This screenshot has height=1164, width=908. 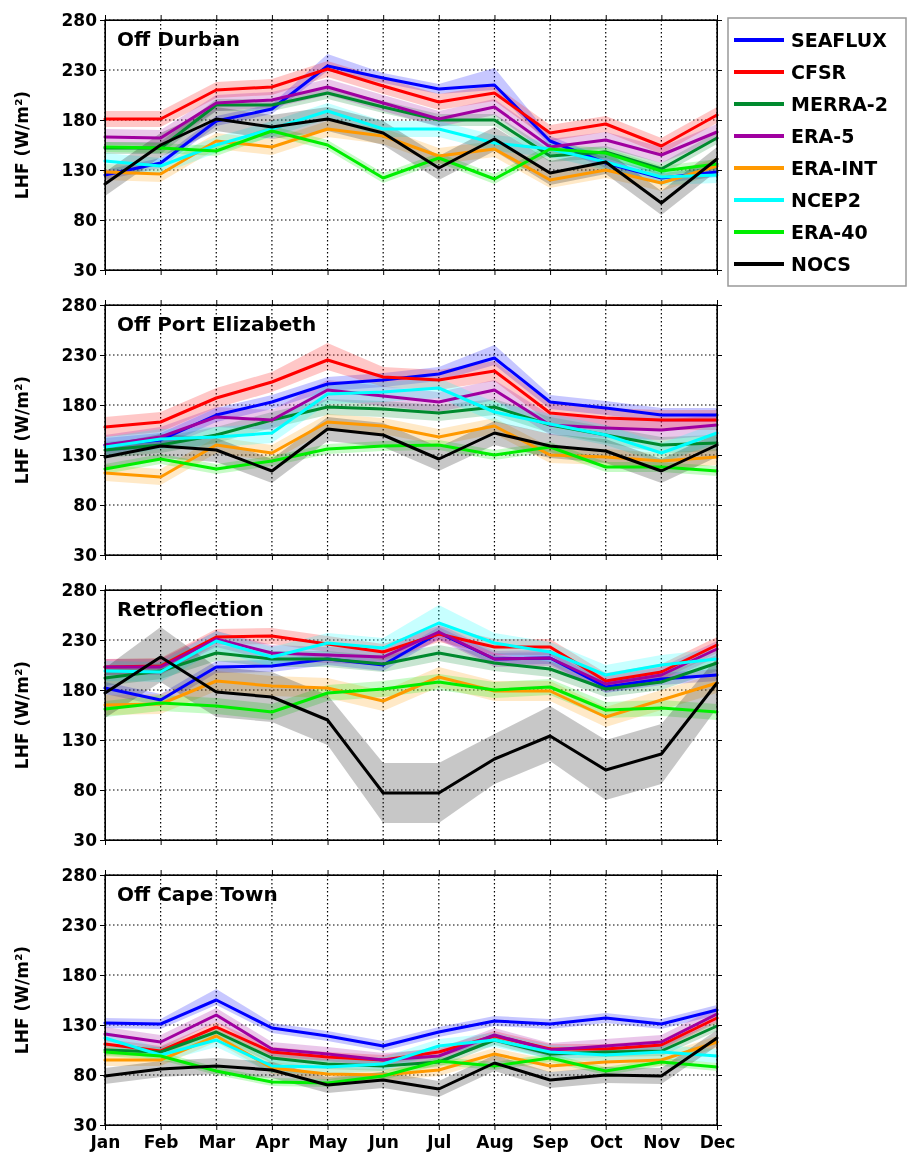 What do you see at coordinates (178, 39) in the screenshot?
I see `chart-title: Off Durban` at bounding box center [178, 39].